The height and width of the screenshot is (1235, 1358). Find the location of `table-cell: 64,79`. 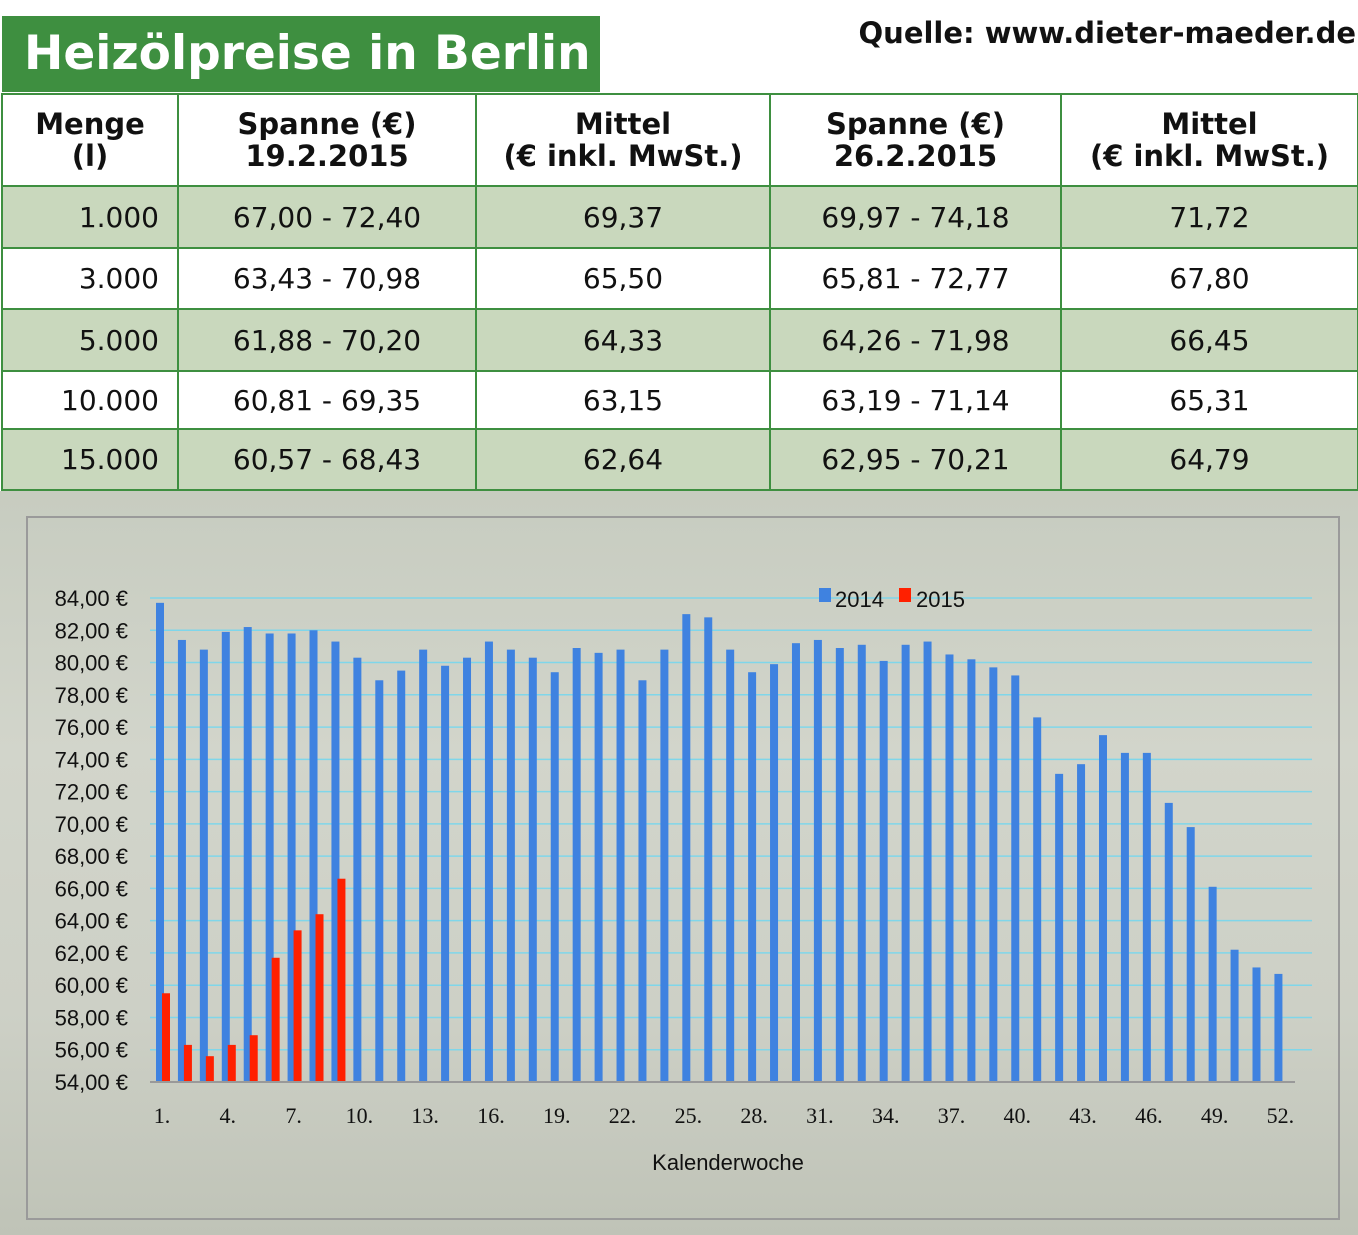

table-cell: 64,79 is located at coordinates (1209, 459).